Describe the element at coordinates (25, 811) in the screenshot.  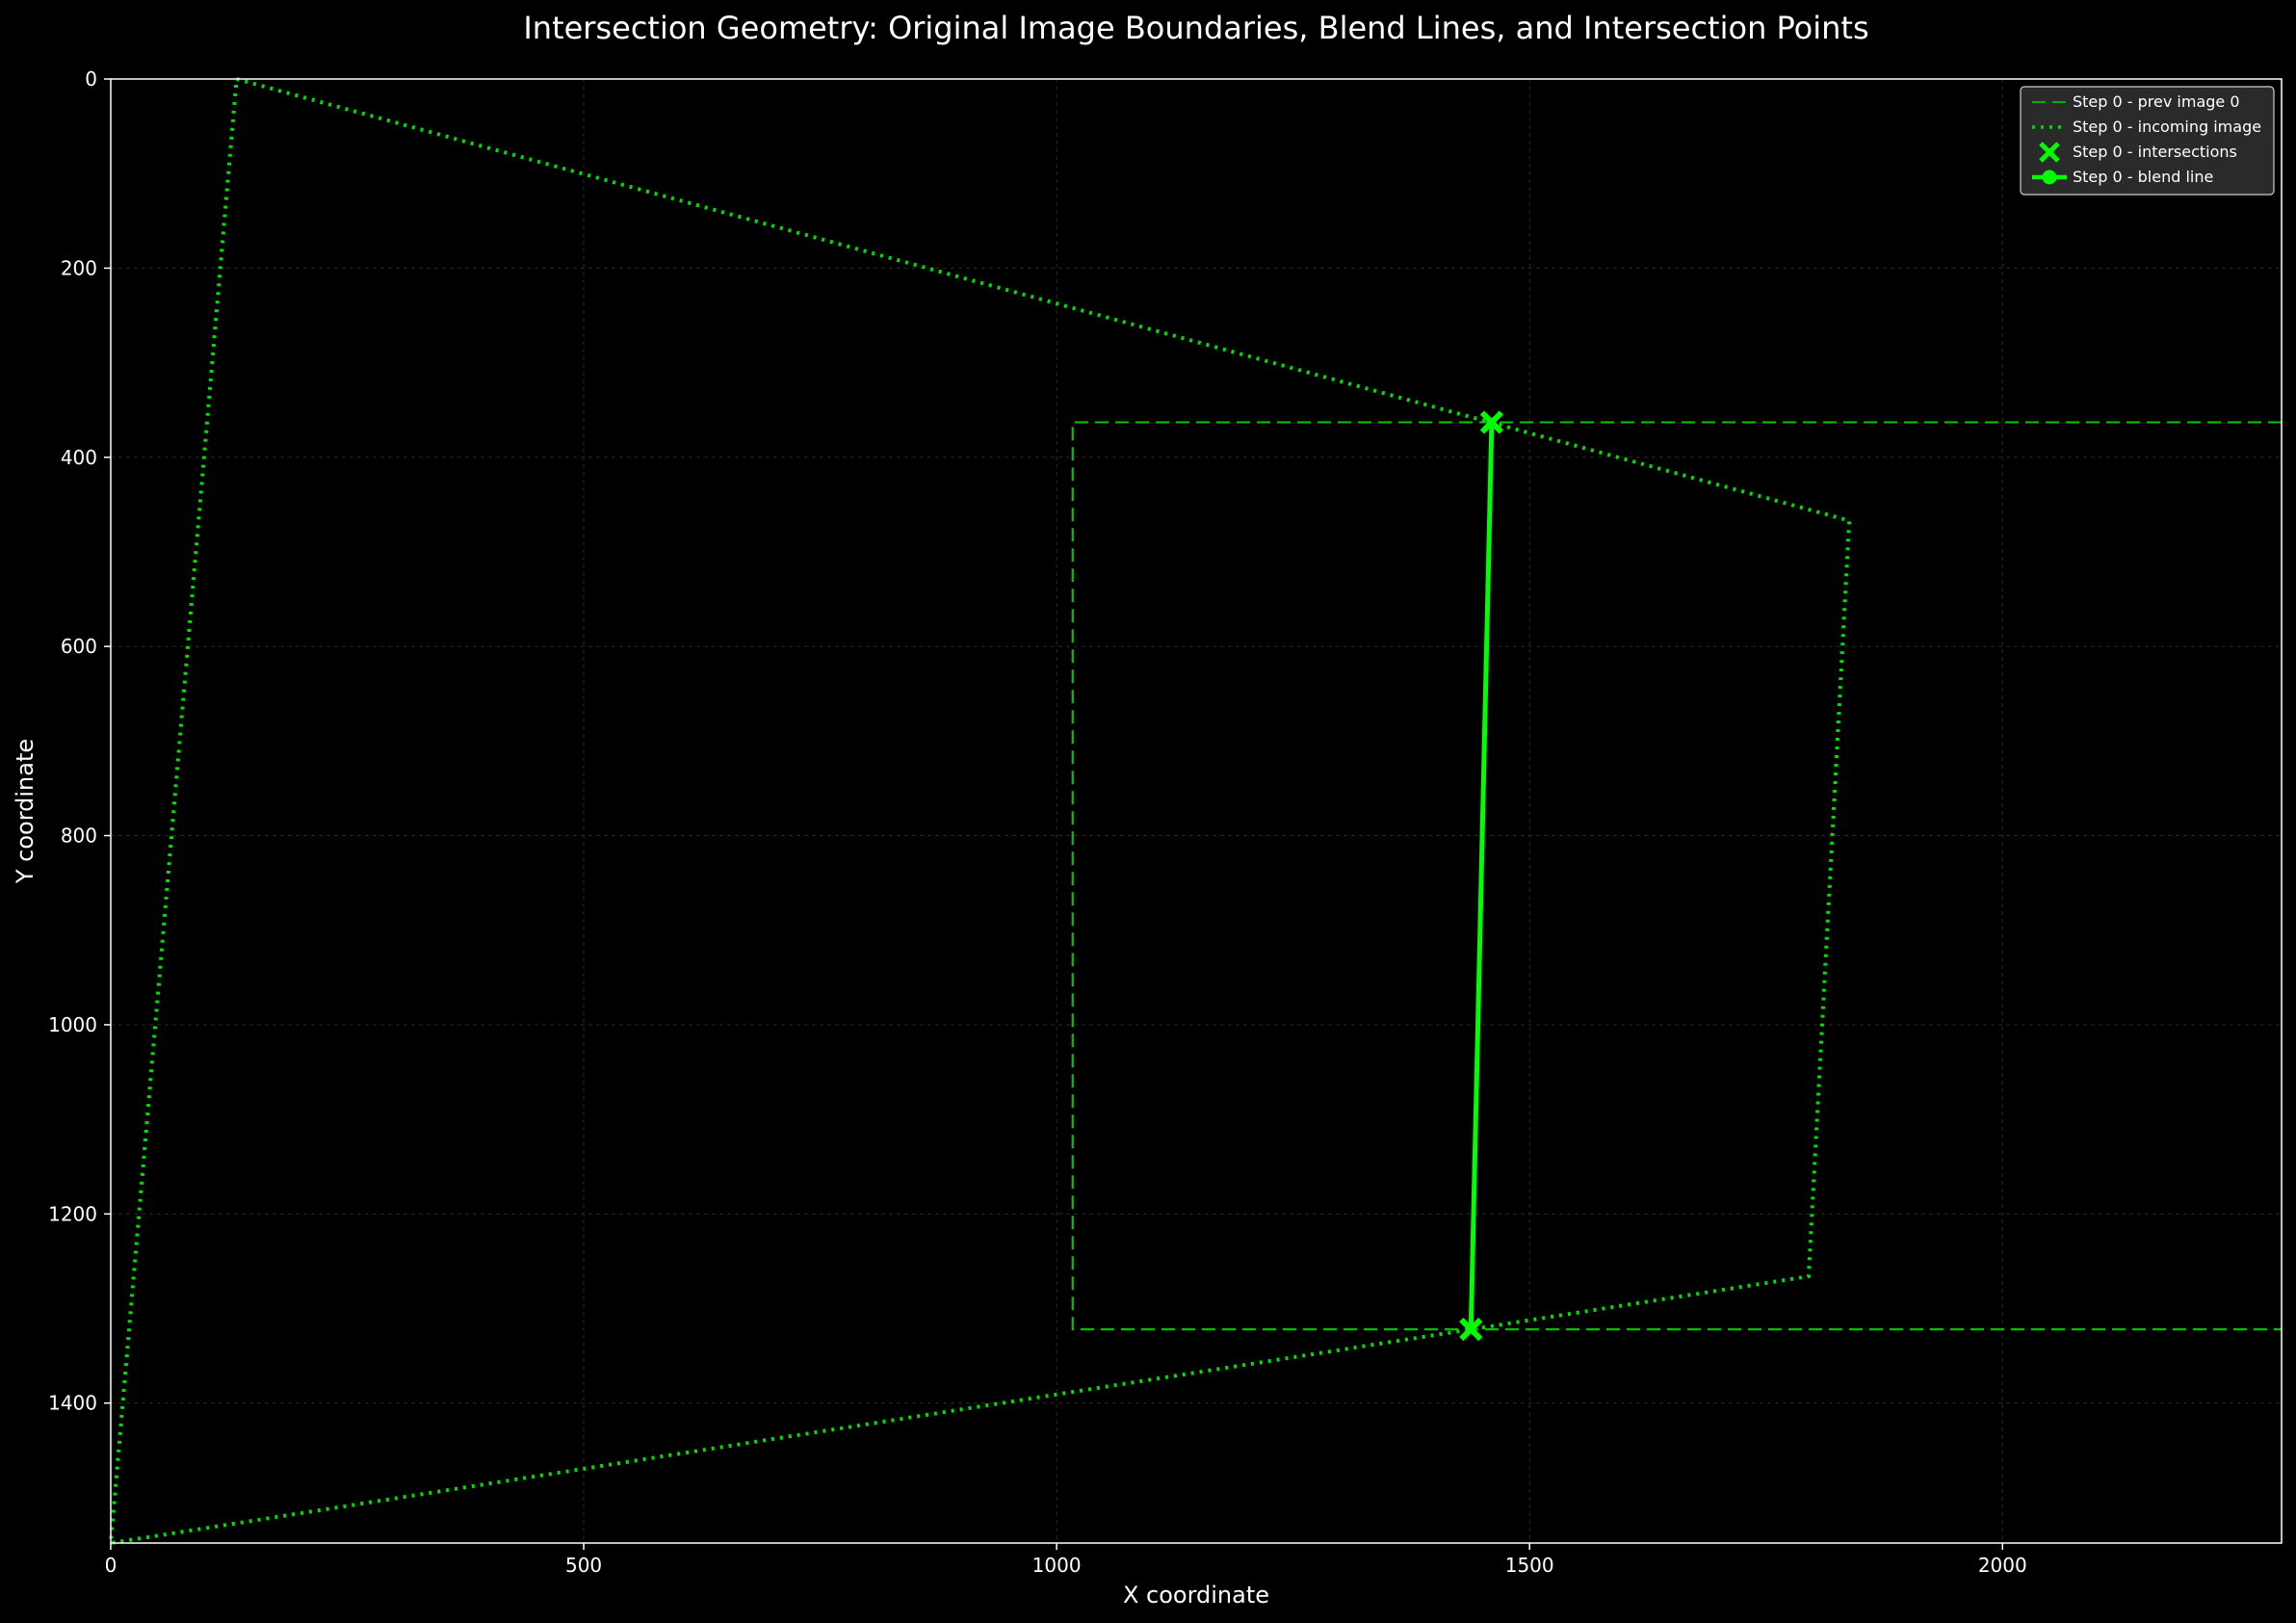
I see `y-axis-label: Y coordinate` at that location.